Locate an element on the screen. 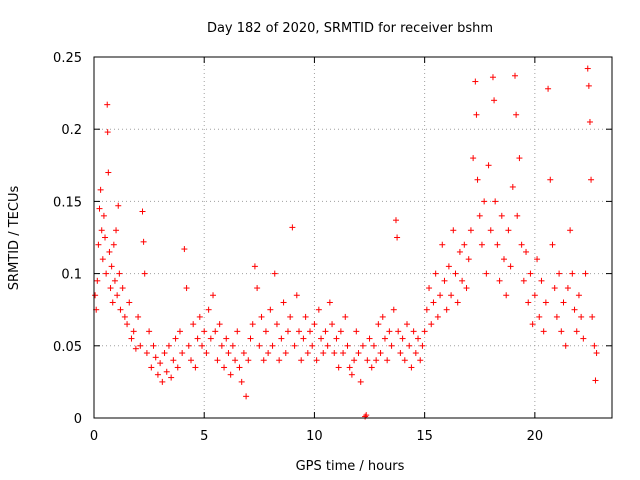 This screenshot has height=480, width=640. x-tick-label: 0 is located at coordinates (94, 436).